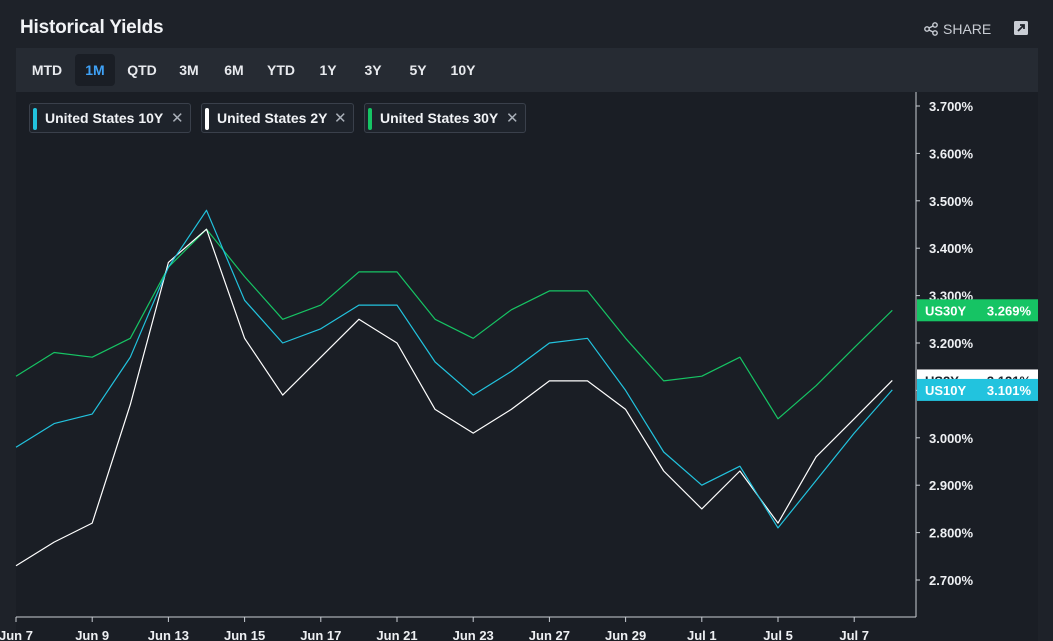 The image size is (1053, 641). I want to click on share-icon, so click(931, 29).